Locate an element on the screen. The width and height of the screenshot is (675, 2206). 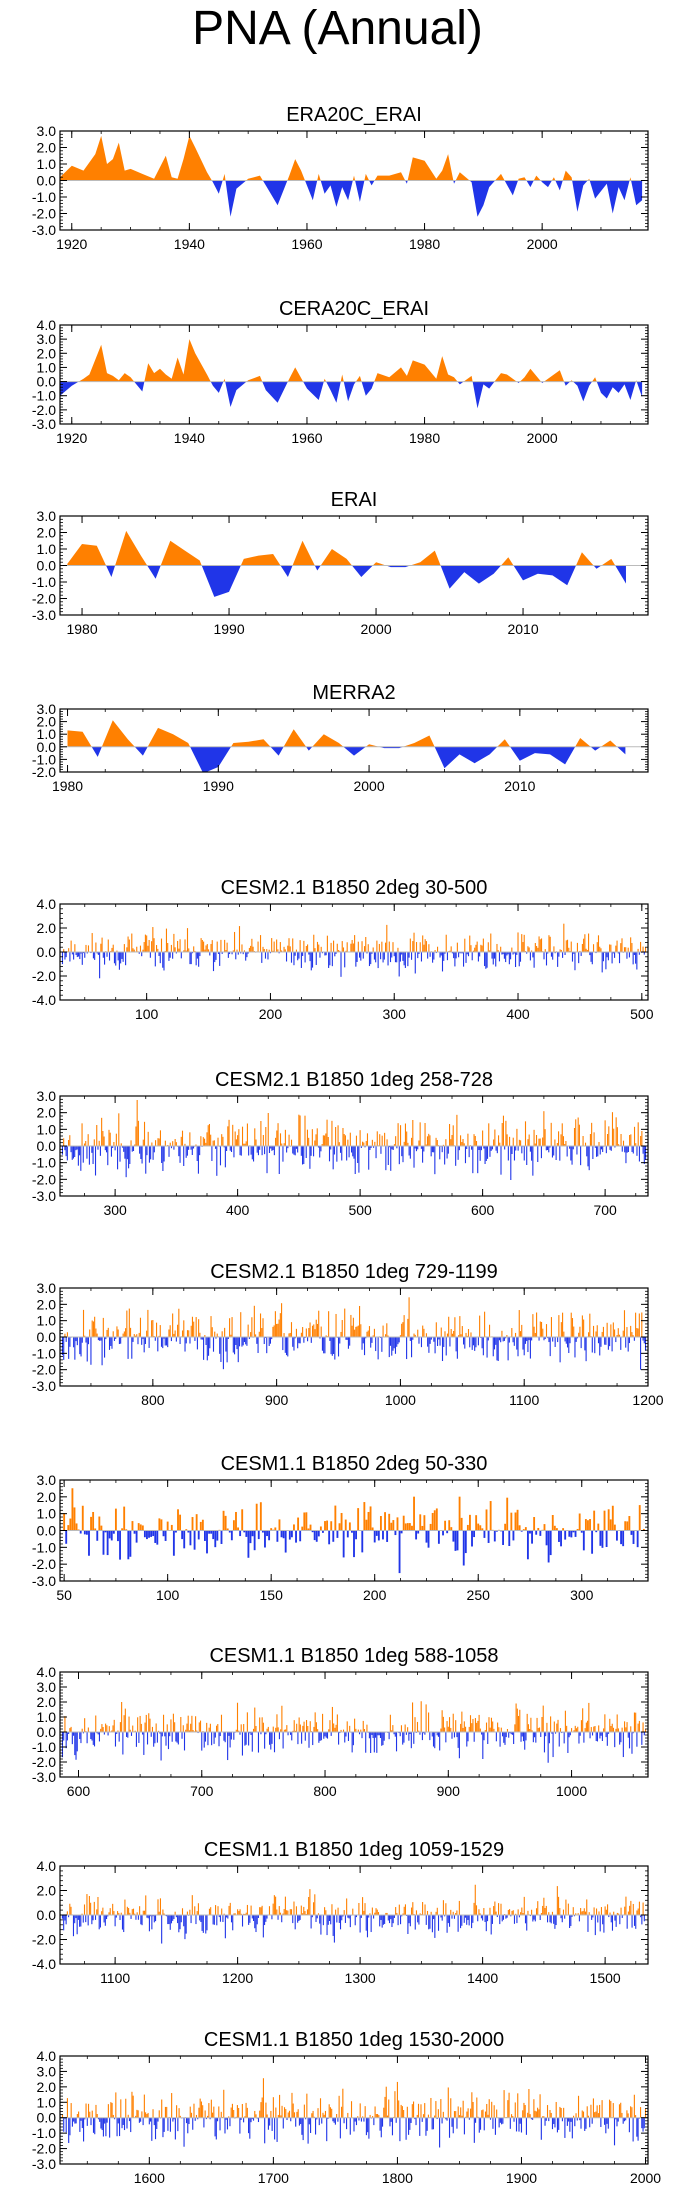
x-tick-label: 1300 is located at coordinates (360, 1978).